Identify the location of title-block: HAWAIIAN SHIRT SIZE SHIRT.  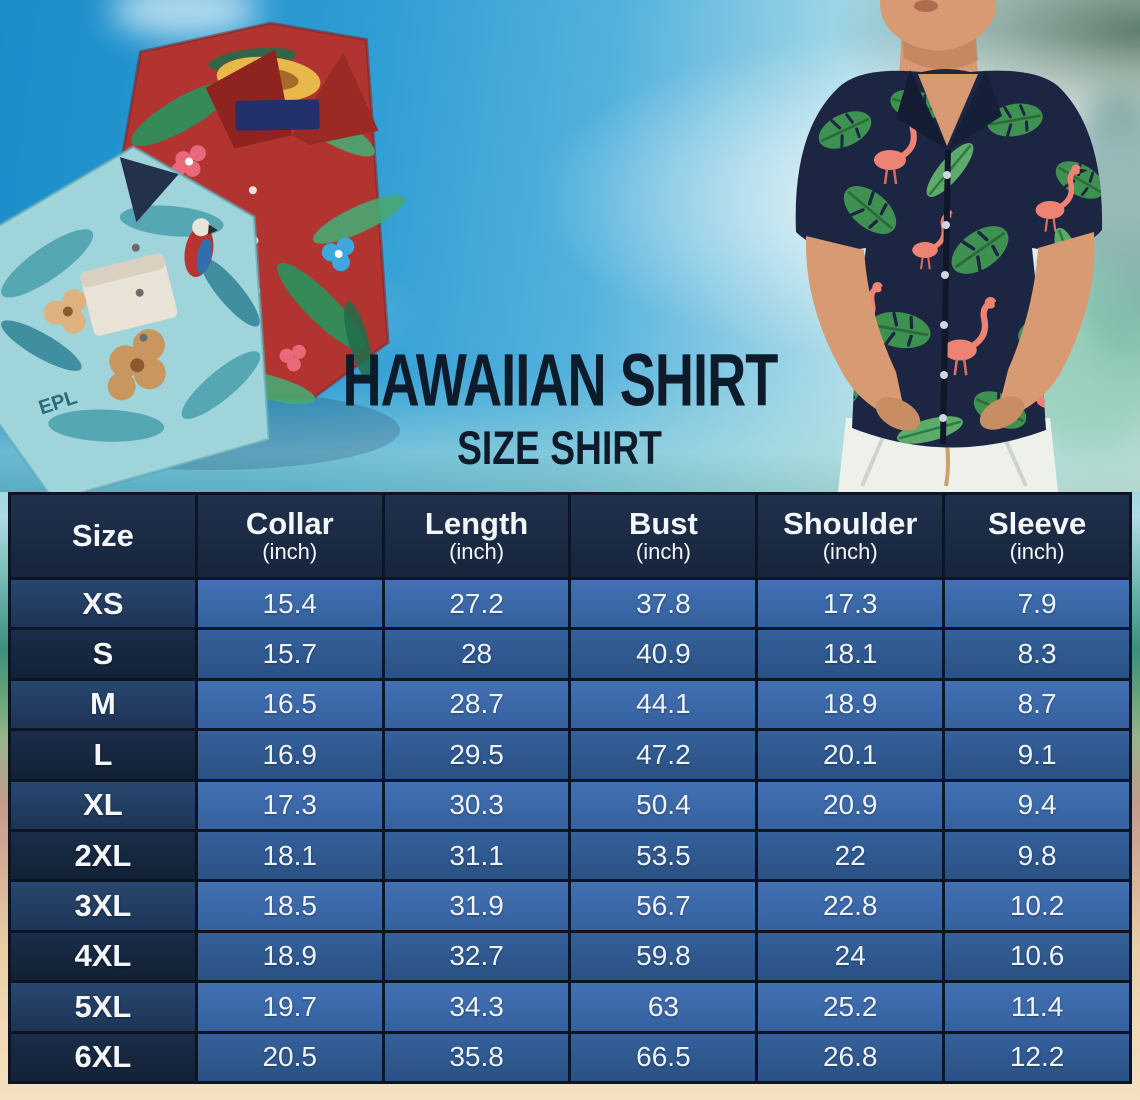
(560, 407).